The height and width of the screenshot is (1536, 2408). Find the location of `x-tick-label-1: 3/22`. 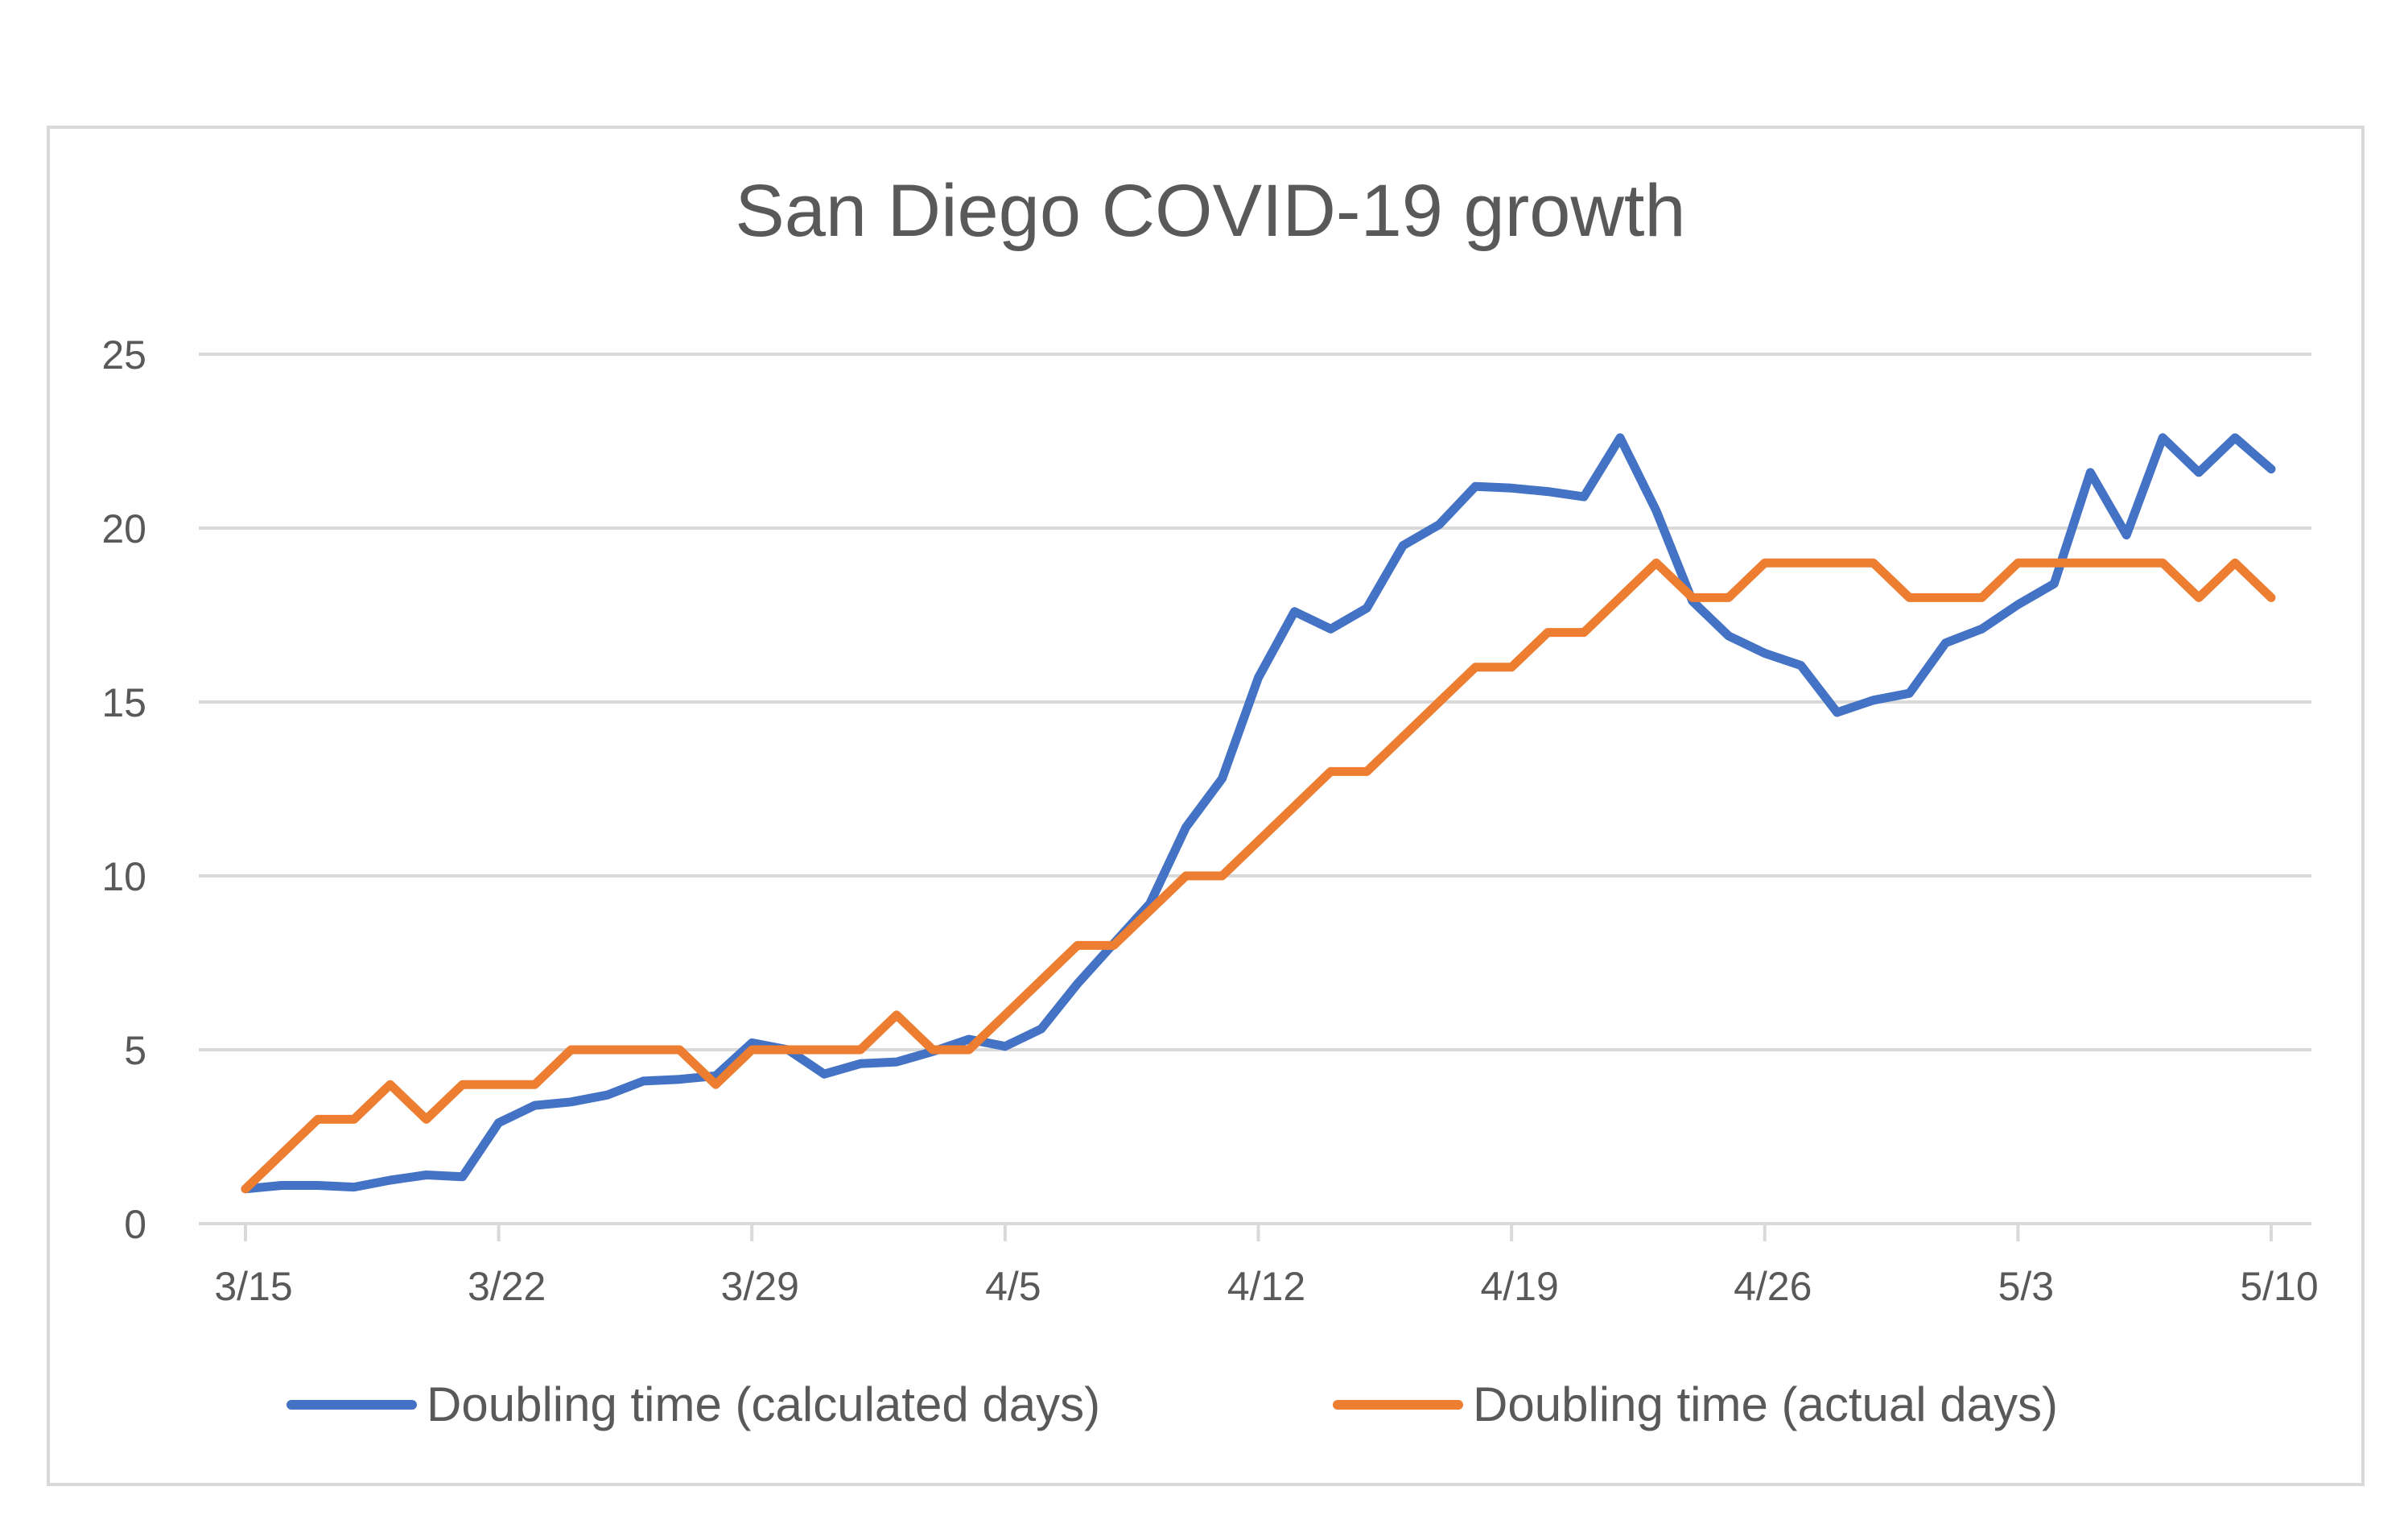

x-tick-label-1: 3/22 is located at coordinates (507, 1286).